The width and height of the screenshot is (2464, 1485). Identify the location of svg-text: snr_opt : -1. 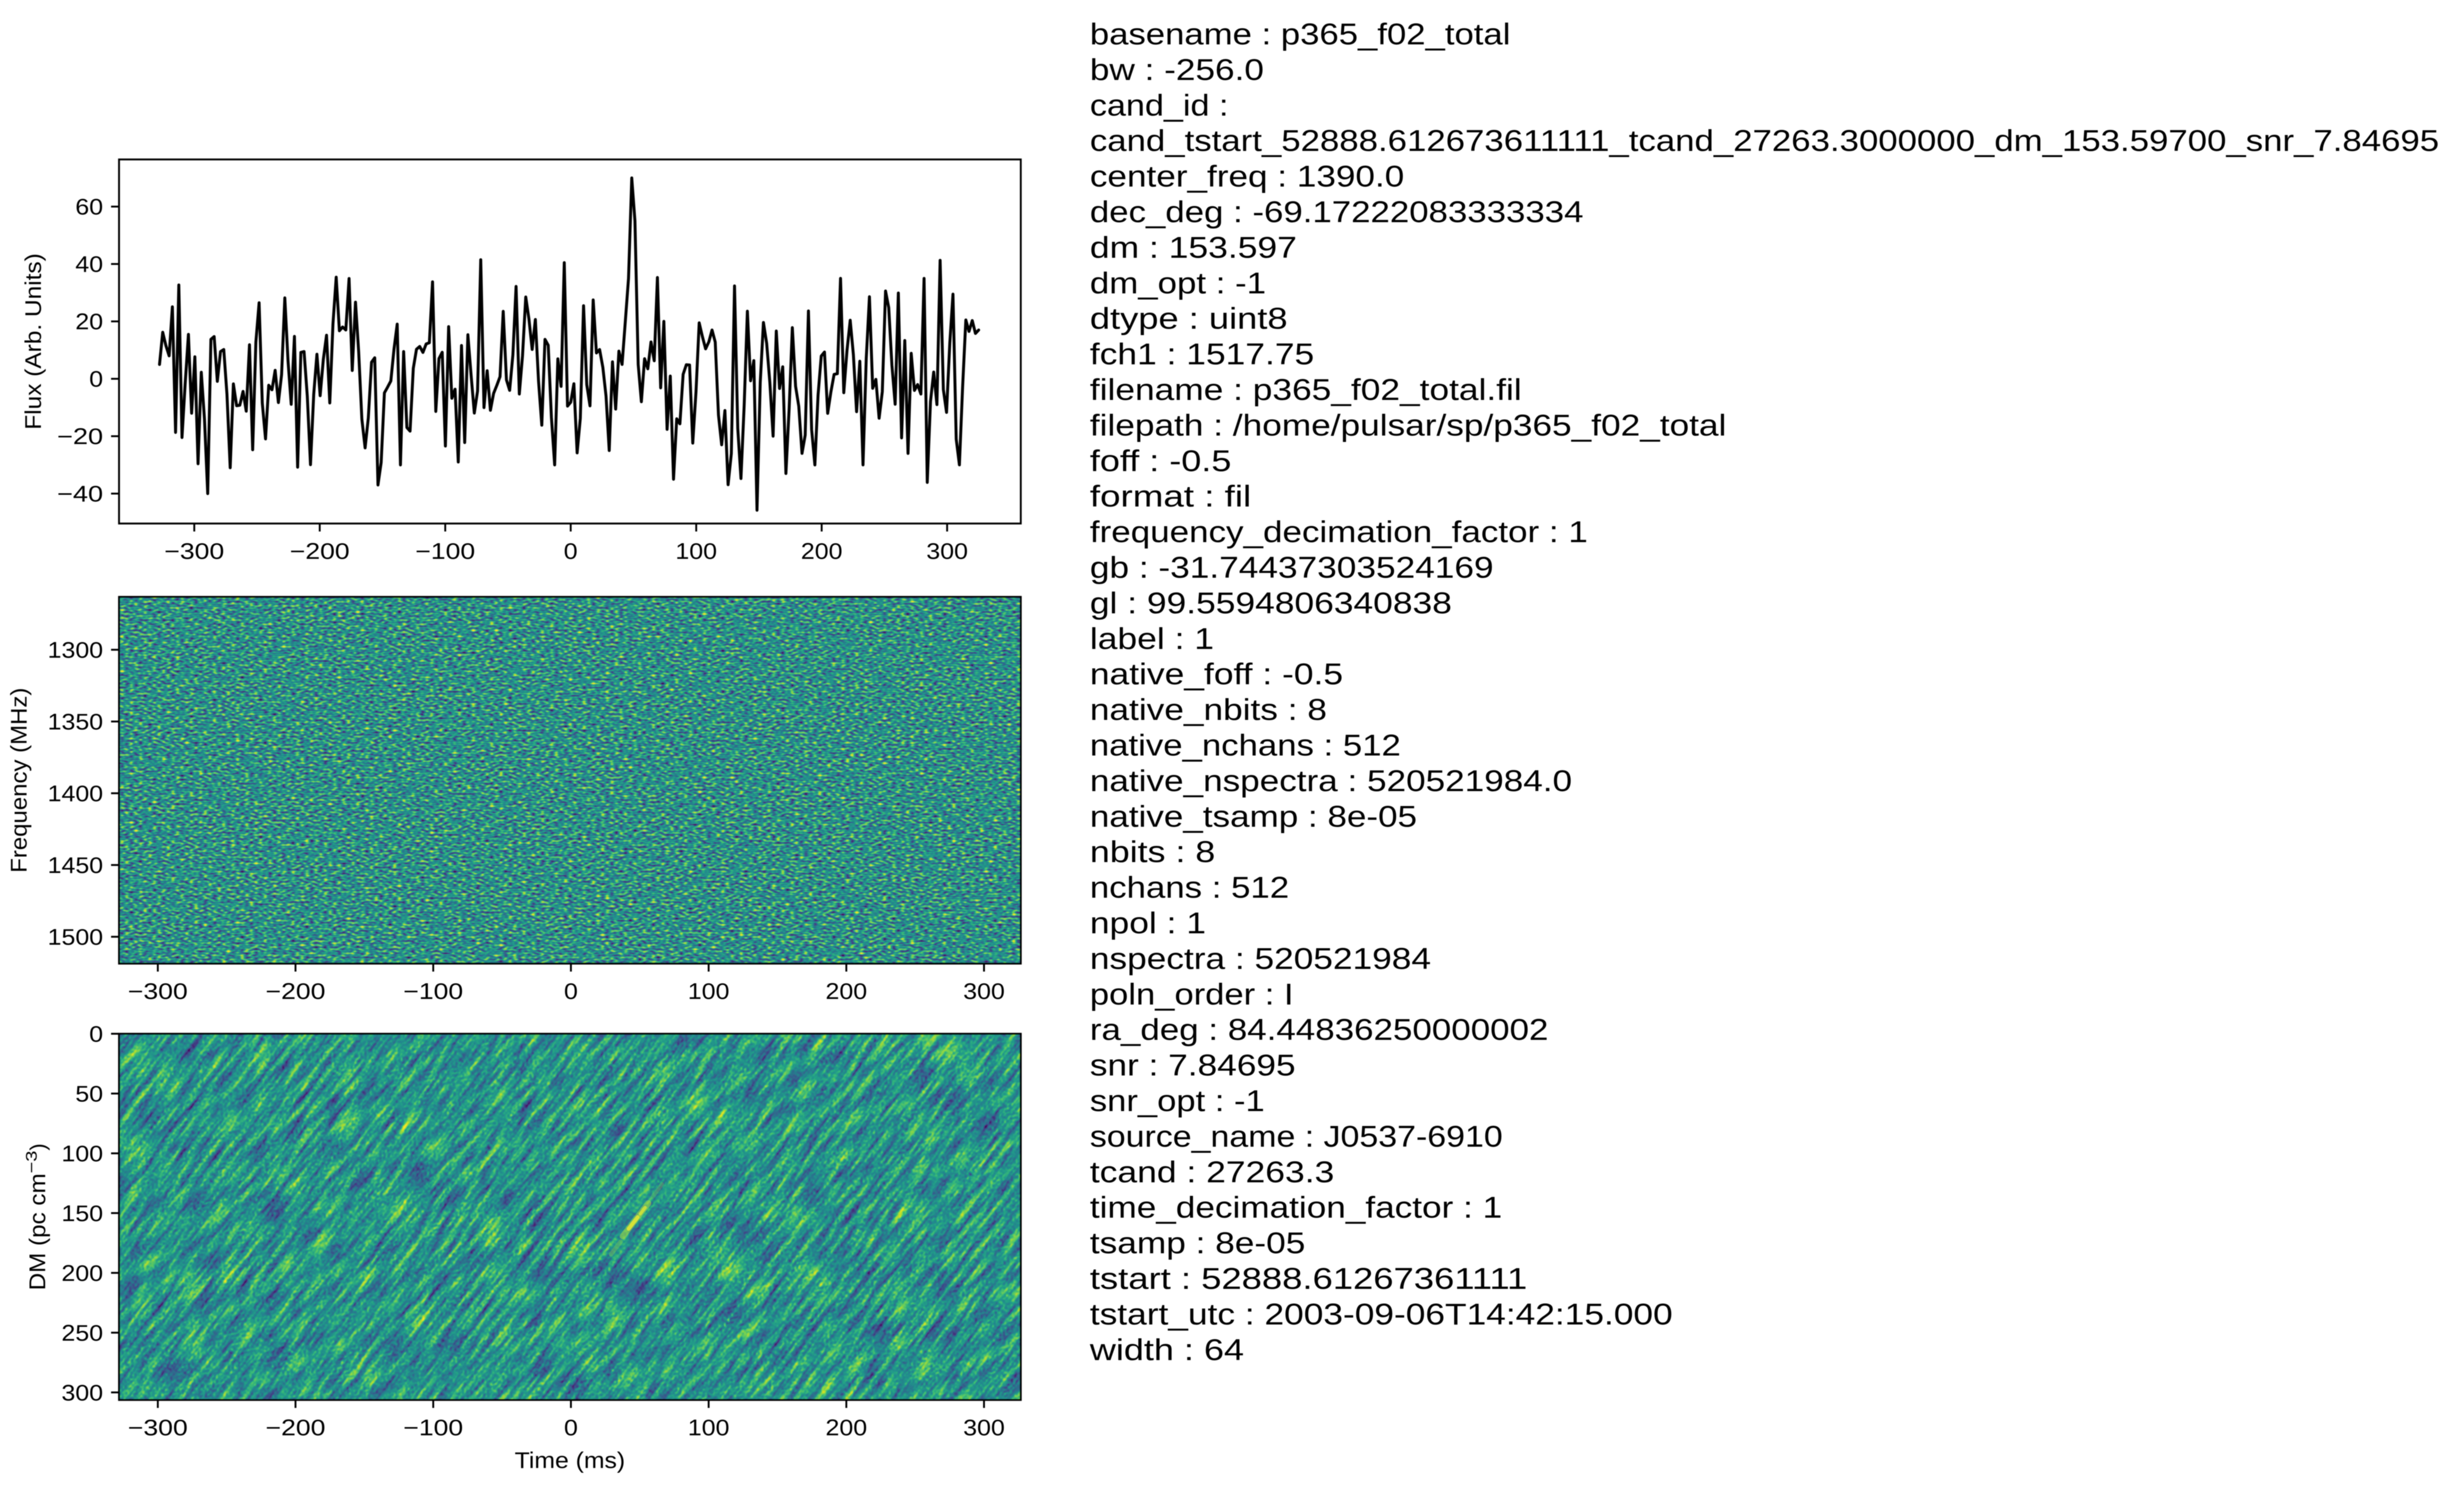
(1177, 1101).